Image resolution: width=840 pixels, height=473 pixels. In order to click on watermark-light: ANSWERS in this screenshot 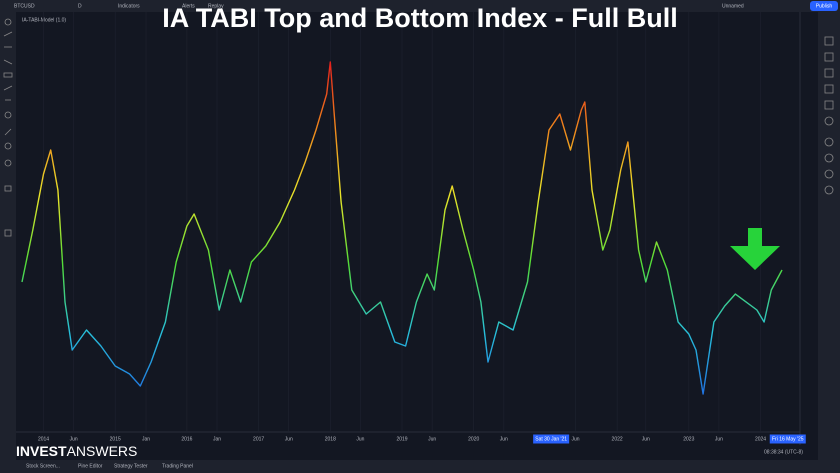, I will do `click(102, 451)`.